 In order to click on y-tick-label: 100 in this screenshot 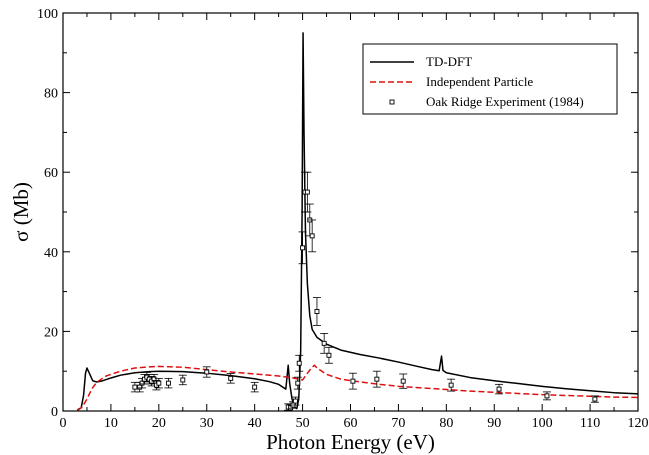, I will do `click(47, 14)`.